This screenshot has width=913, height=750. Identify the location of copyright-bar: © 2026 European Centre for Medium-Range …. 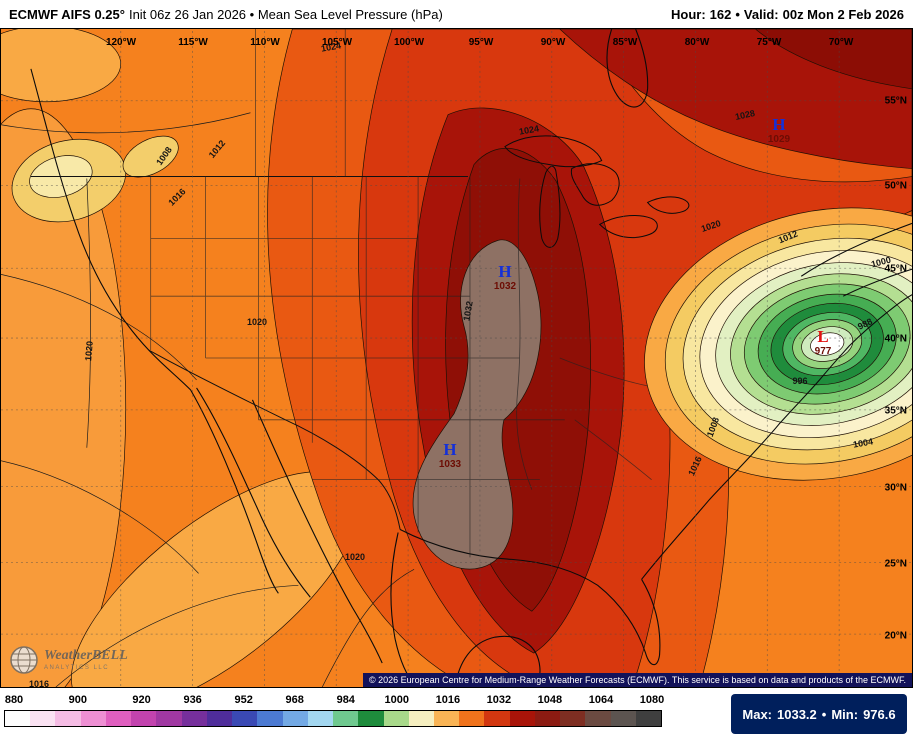
(637, 680).